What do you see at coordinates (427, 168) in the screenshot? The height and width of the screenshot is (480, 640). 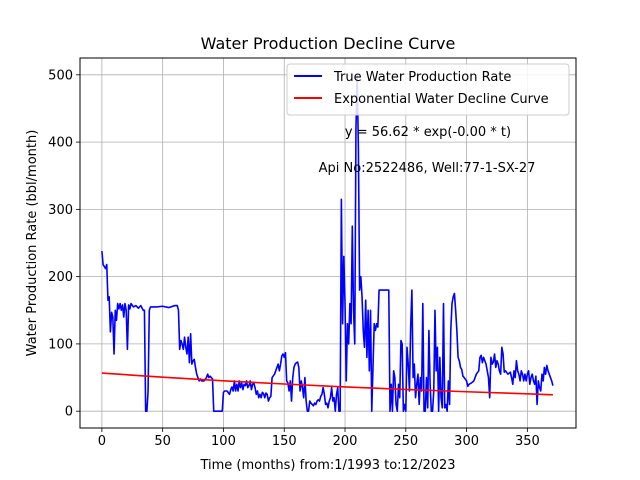 I see `well-info: Api No:2522486, Well:77-1-SX-27` at bounding box center [427, 168].